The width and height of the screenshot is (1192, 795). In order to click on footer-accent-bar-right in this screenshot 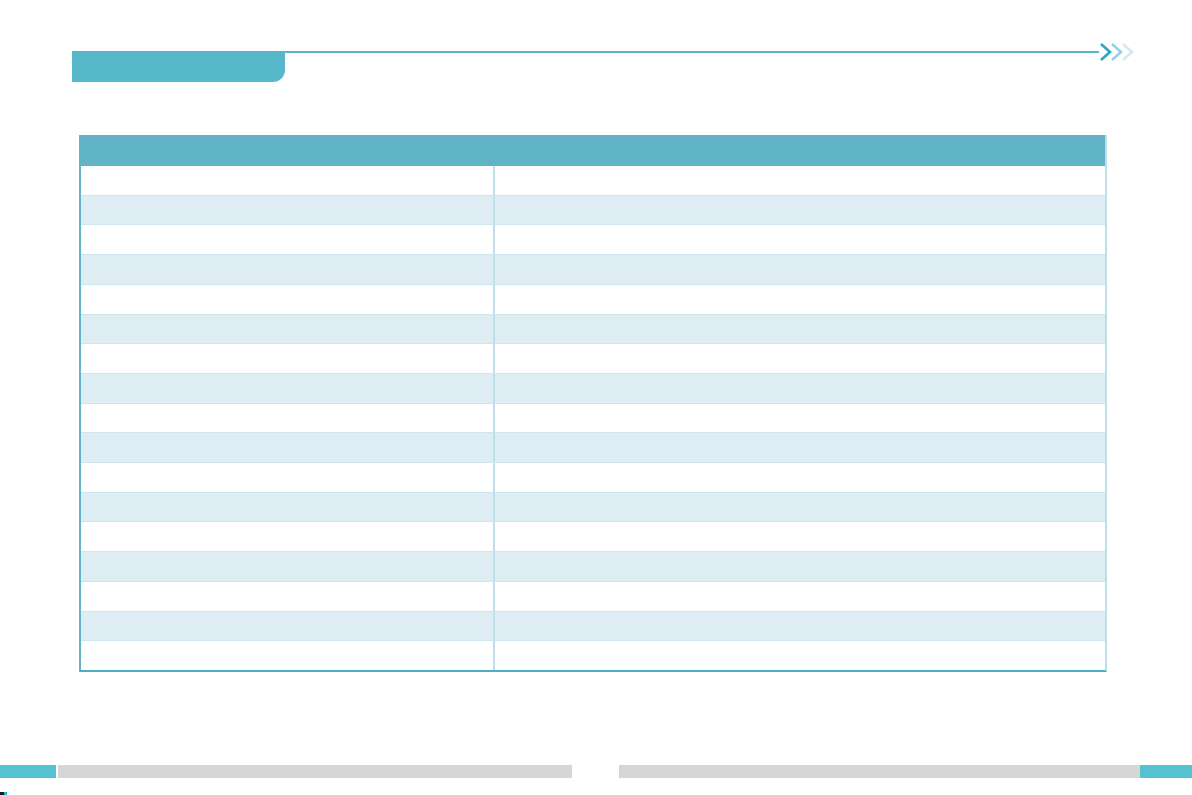, I will do `click(1166, 771)`.